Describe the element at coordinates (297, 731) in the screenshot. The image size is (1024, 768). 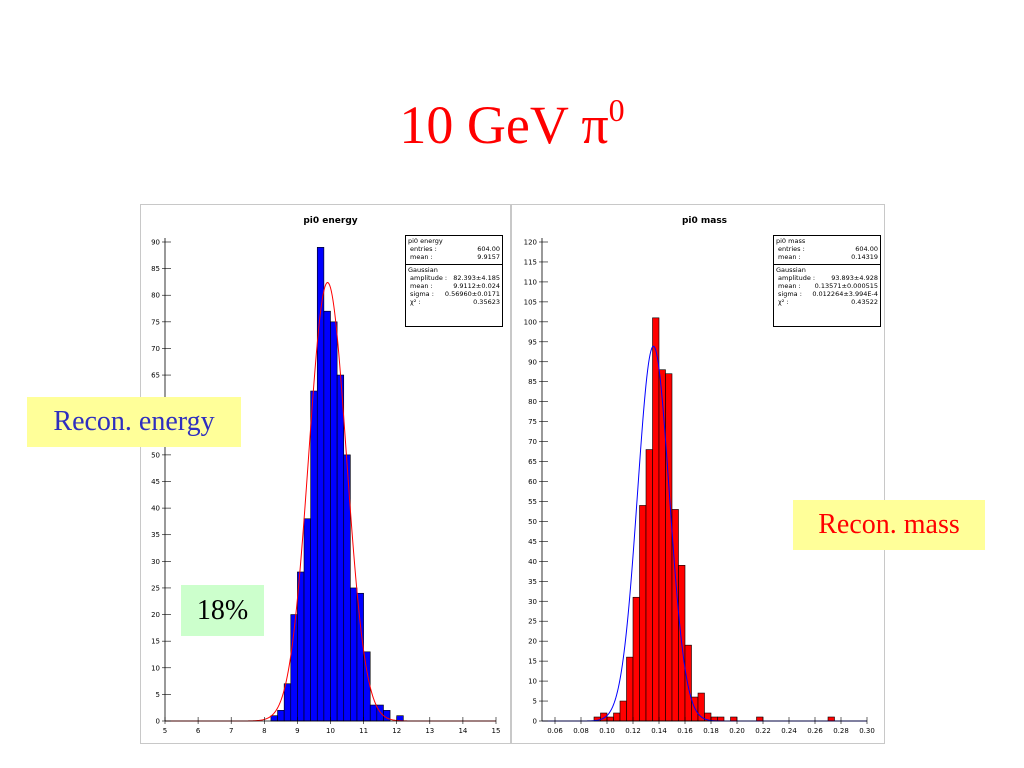
I see `x-tick-label: 9` at that location.